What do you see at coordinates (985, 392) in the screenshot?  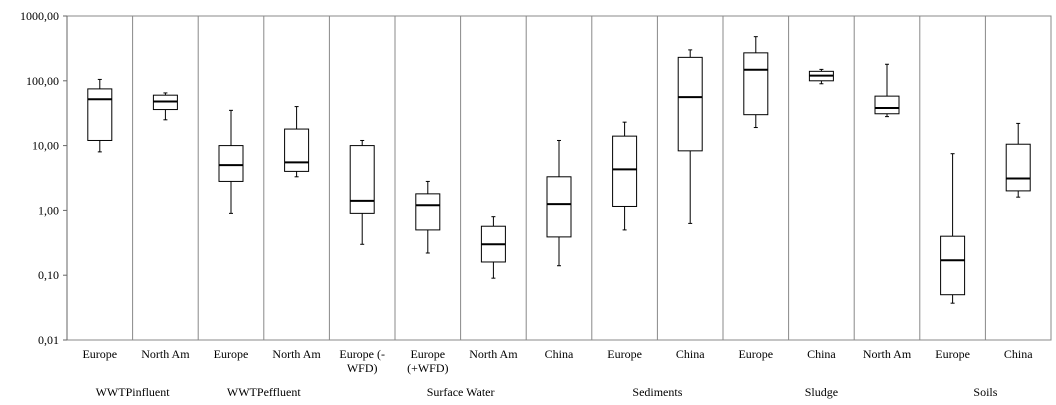 I see `group-label: Soils` at bounding box center [985, 392].